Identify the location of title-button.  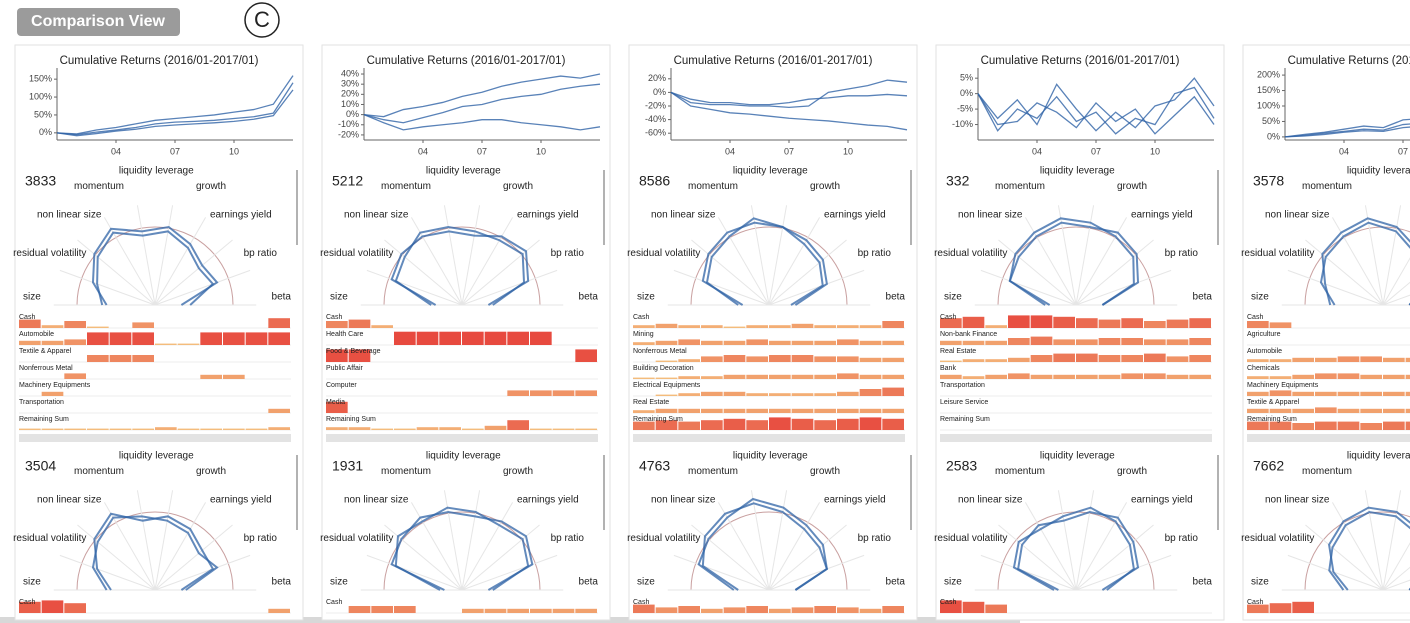
(98, 22).